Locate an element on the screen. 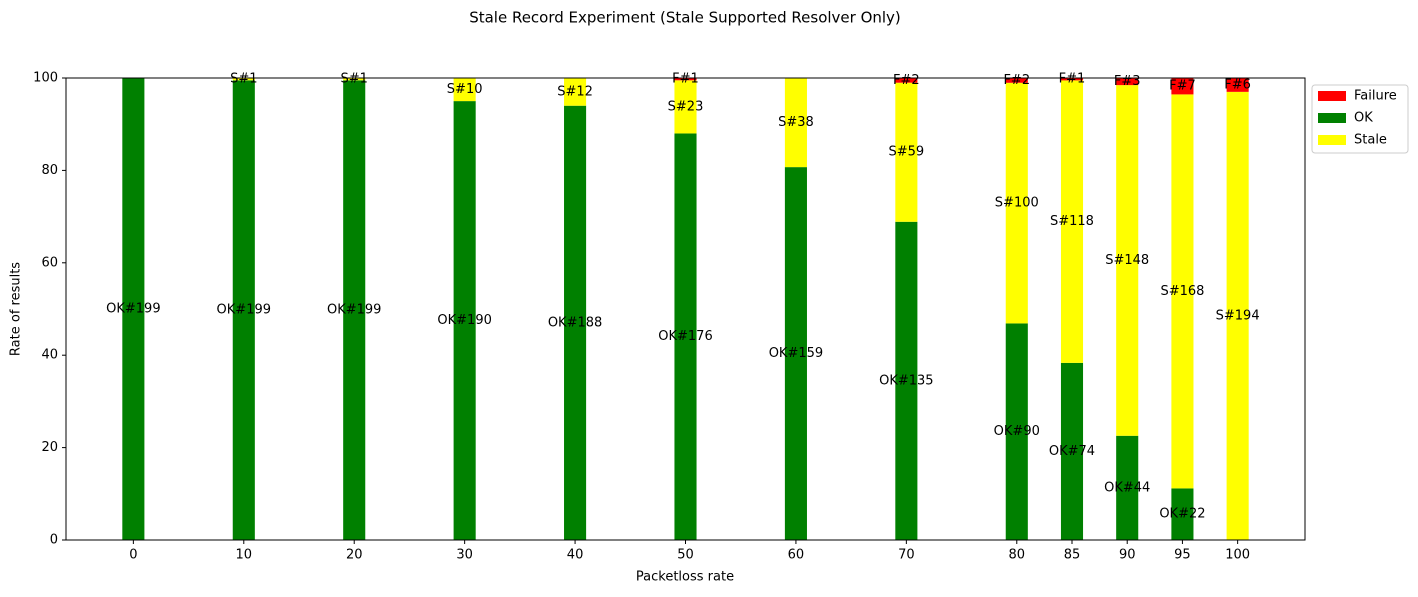  data-label: OK#159 is located at coordinates (796, 353).